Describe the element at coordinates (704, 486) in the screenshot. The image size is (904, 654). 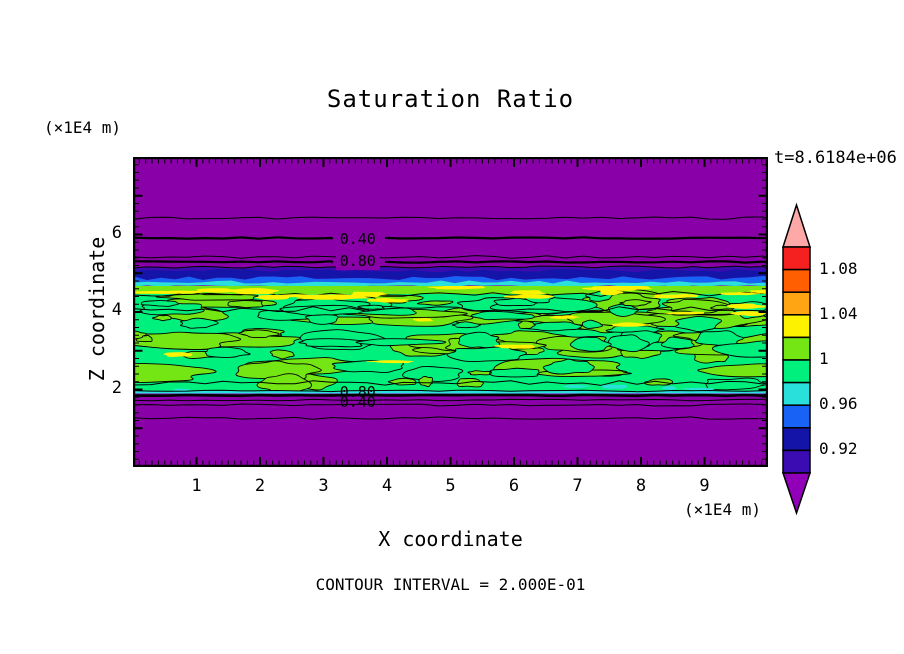
I see `x-tick-label: 9` at that location.